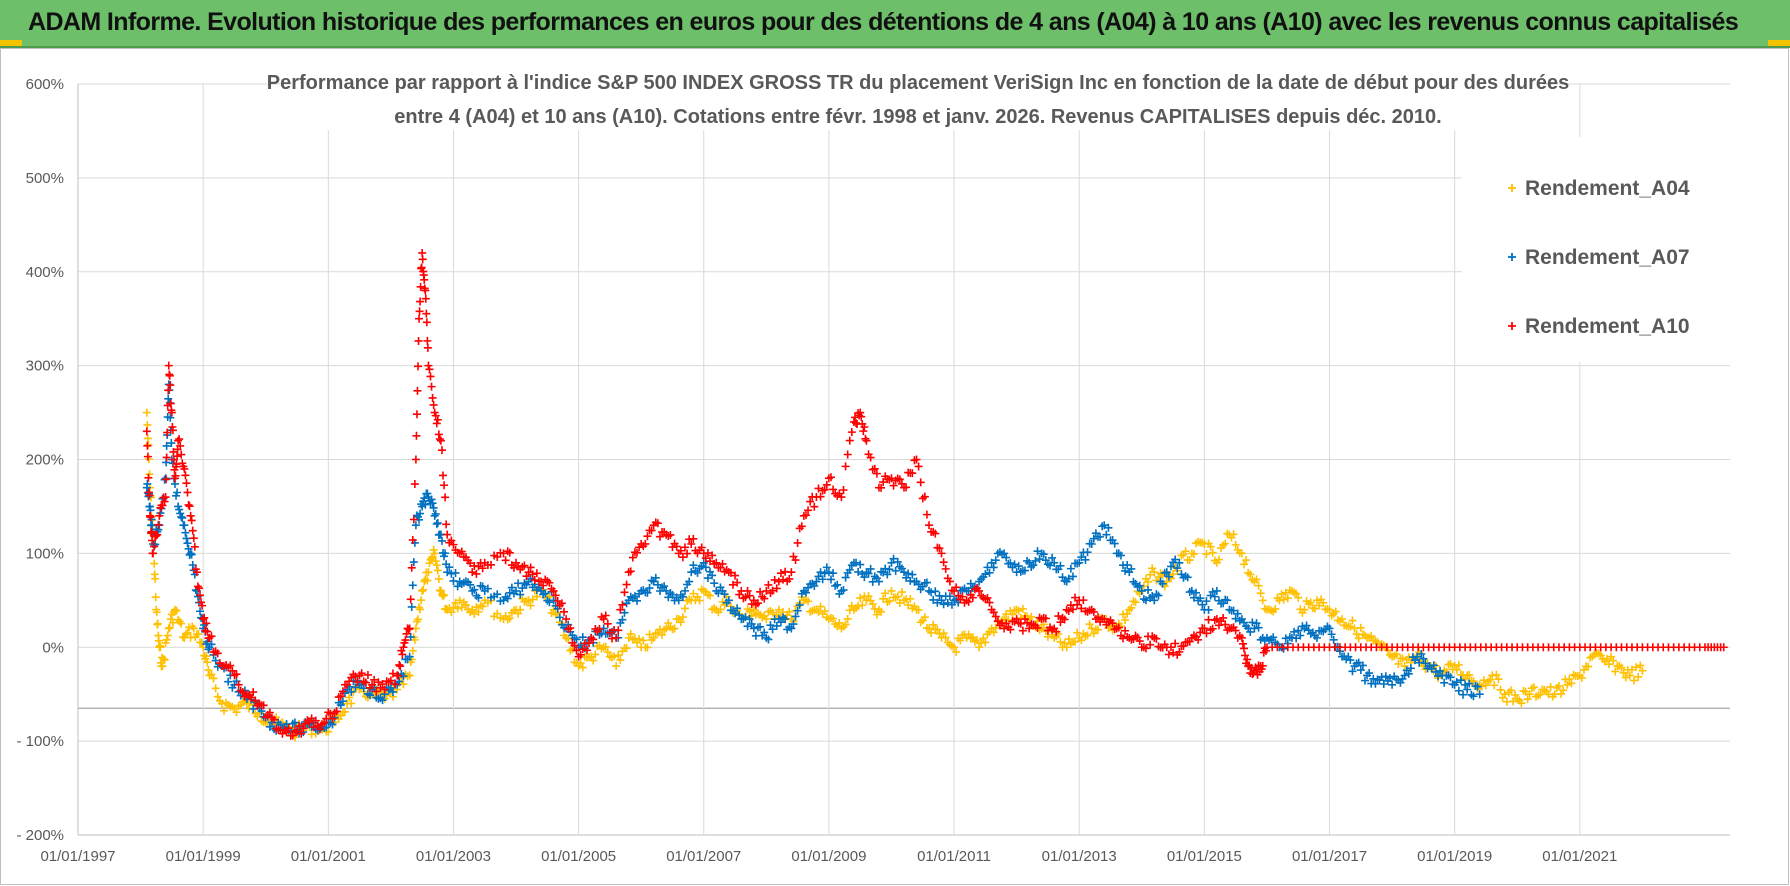 This screenshot has height=886, width=1790. I want to click on legend-item-Rendement_A04: Rendement_A04, so click(1599, 188).